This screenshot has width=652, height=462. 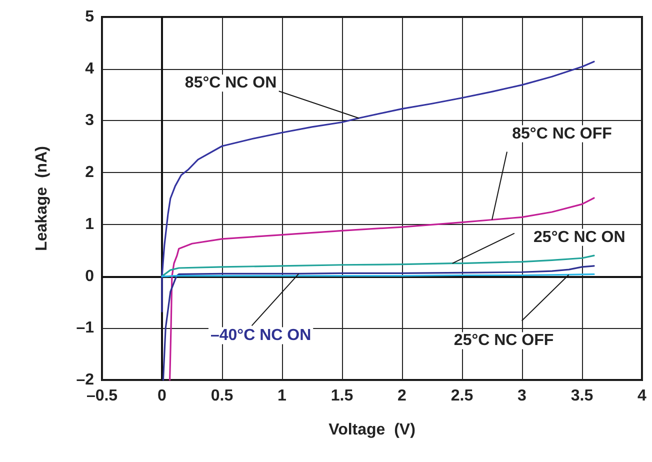 I want to click on x-tick-label: 3, so click(x=522, y=396).